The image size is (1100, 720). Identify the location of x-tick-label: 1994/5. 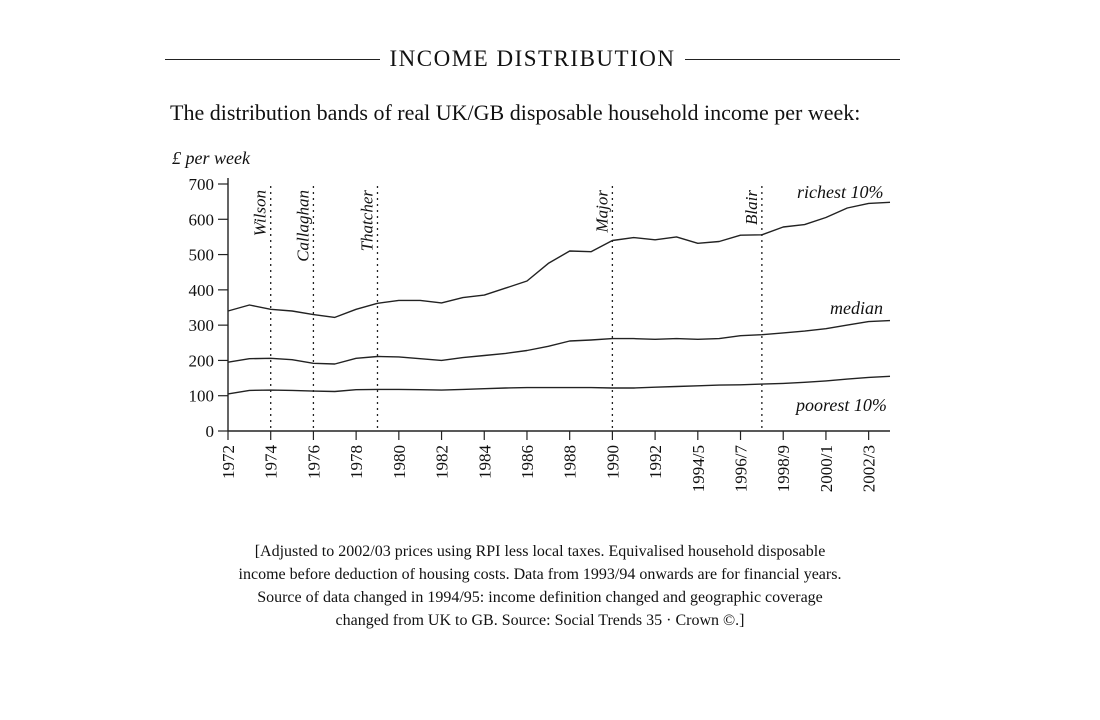
(698, 468).